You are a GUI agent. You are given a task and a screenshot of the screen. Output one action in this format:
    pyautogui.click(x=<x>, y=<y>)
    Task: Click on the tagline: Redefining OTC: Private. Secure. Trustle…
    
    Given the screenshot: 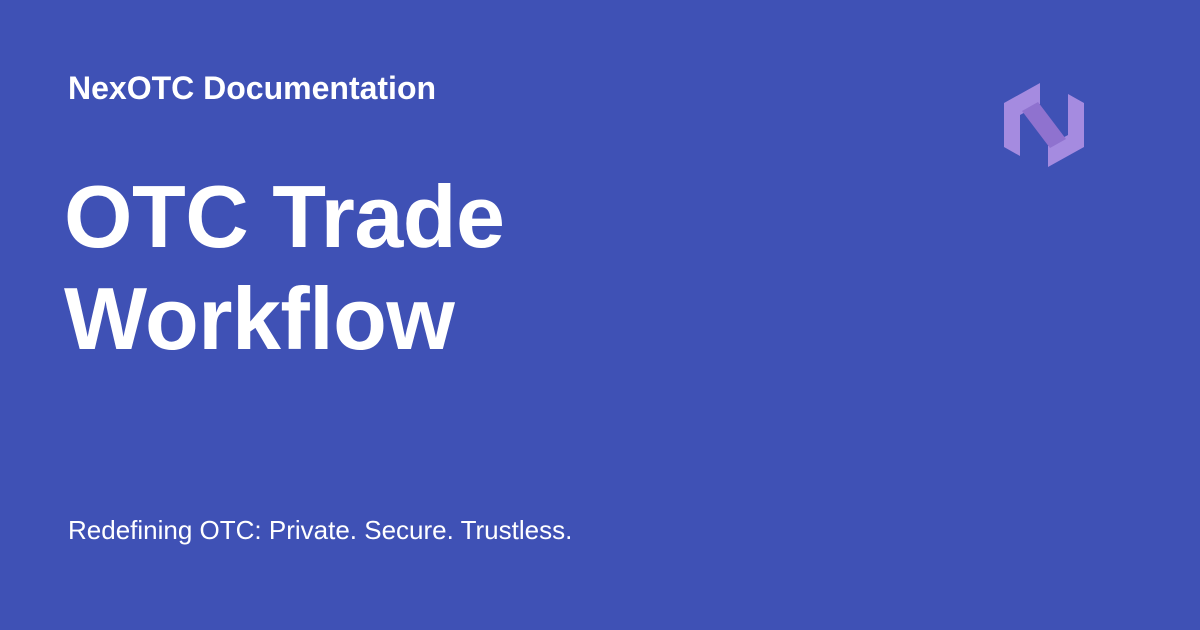 What is the action you would take?
    pyautogui.click(x=320, y=530)
    